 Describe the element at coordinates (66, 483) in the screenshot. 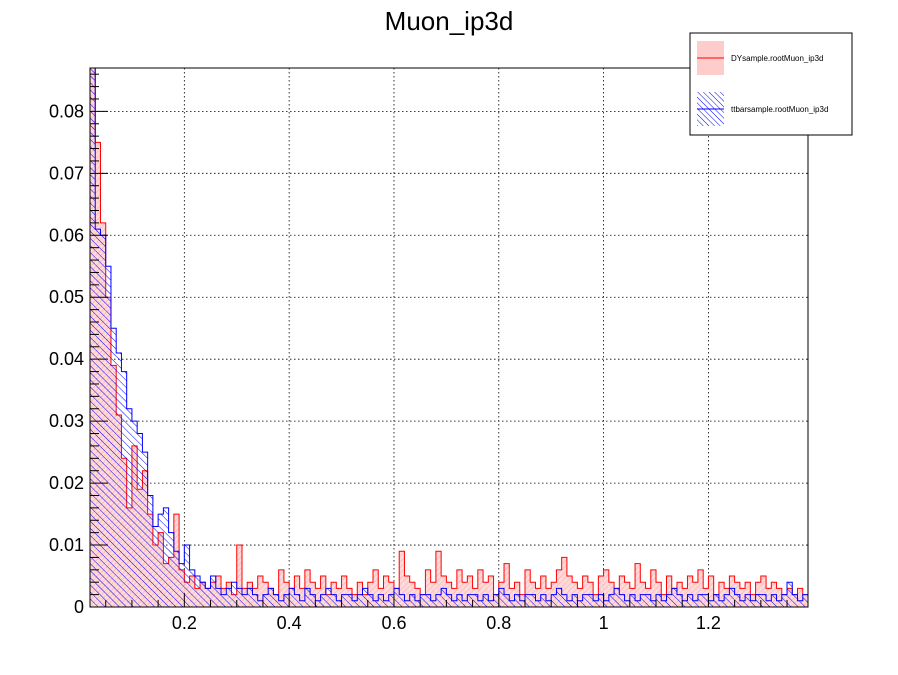

I see `y-tick-label: 0.02` at that location.